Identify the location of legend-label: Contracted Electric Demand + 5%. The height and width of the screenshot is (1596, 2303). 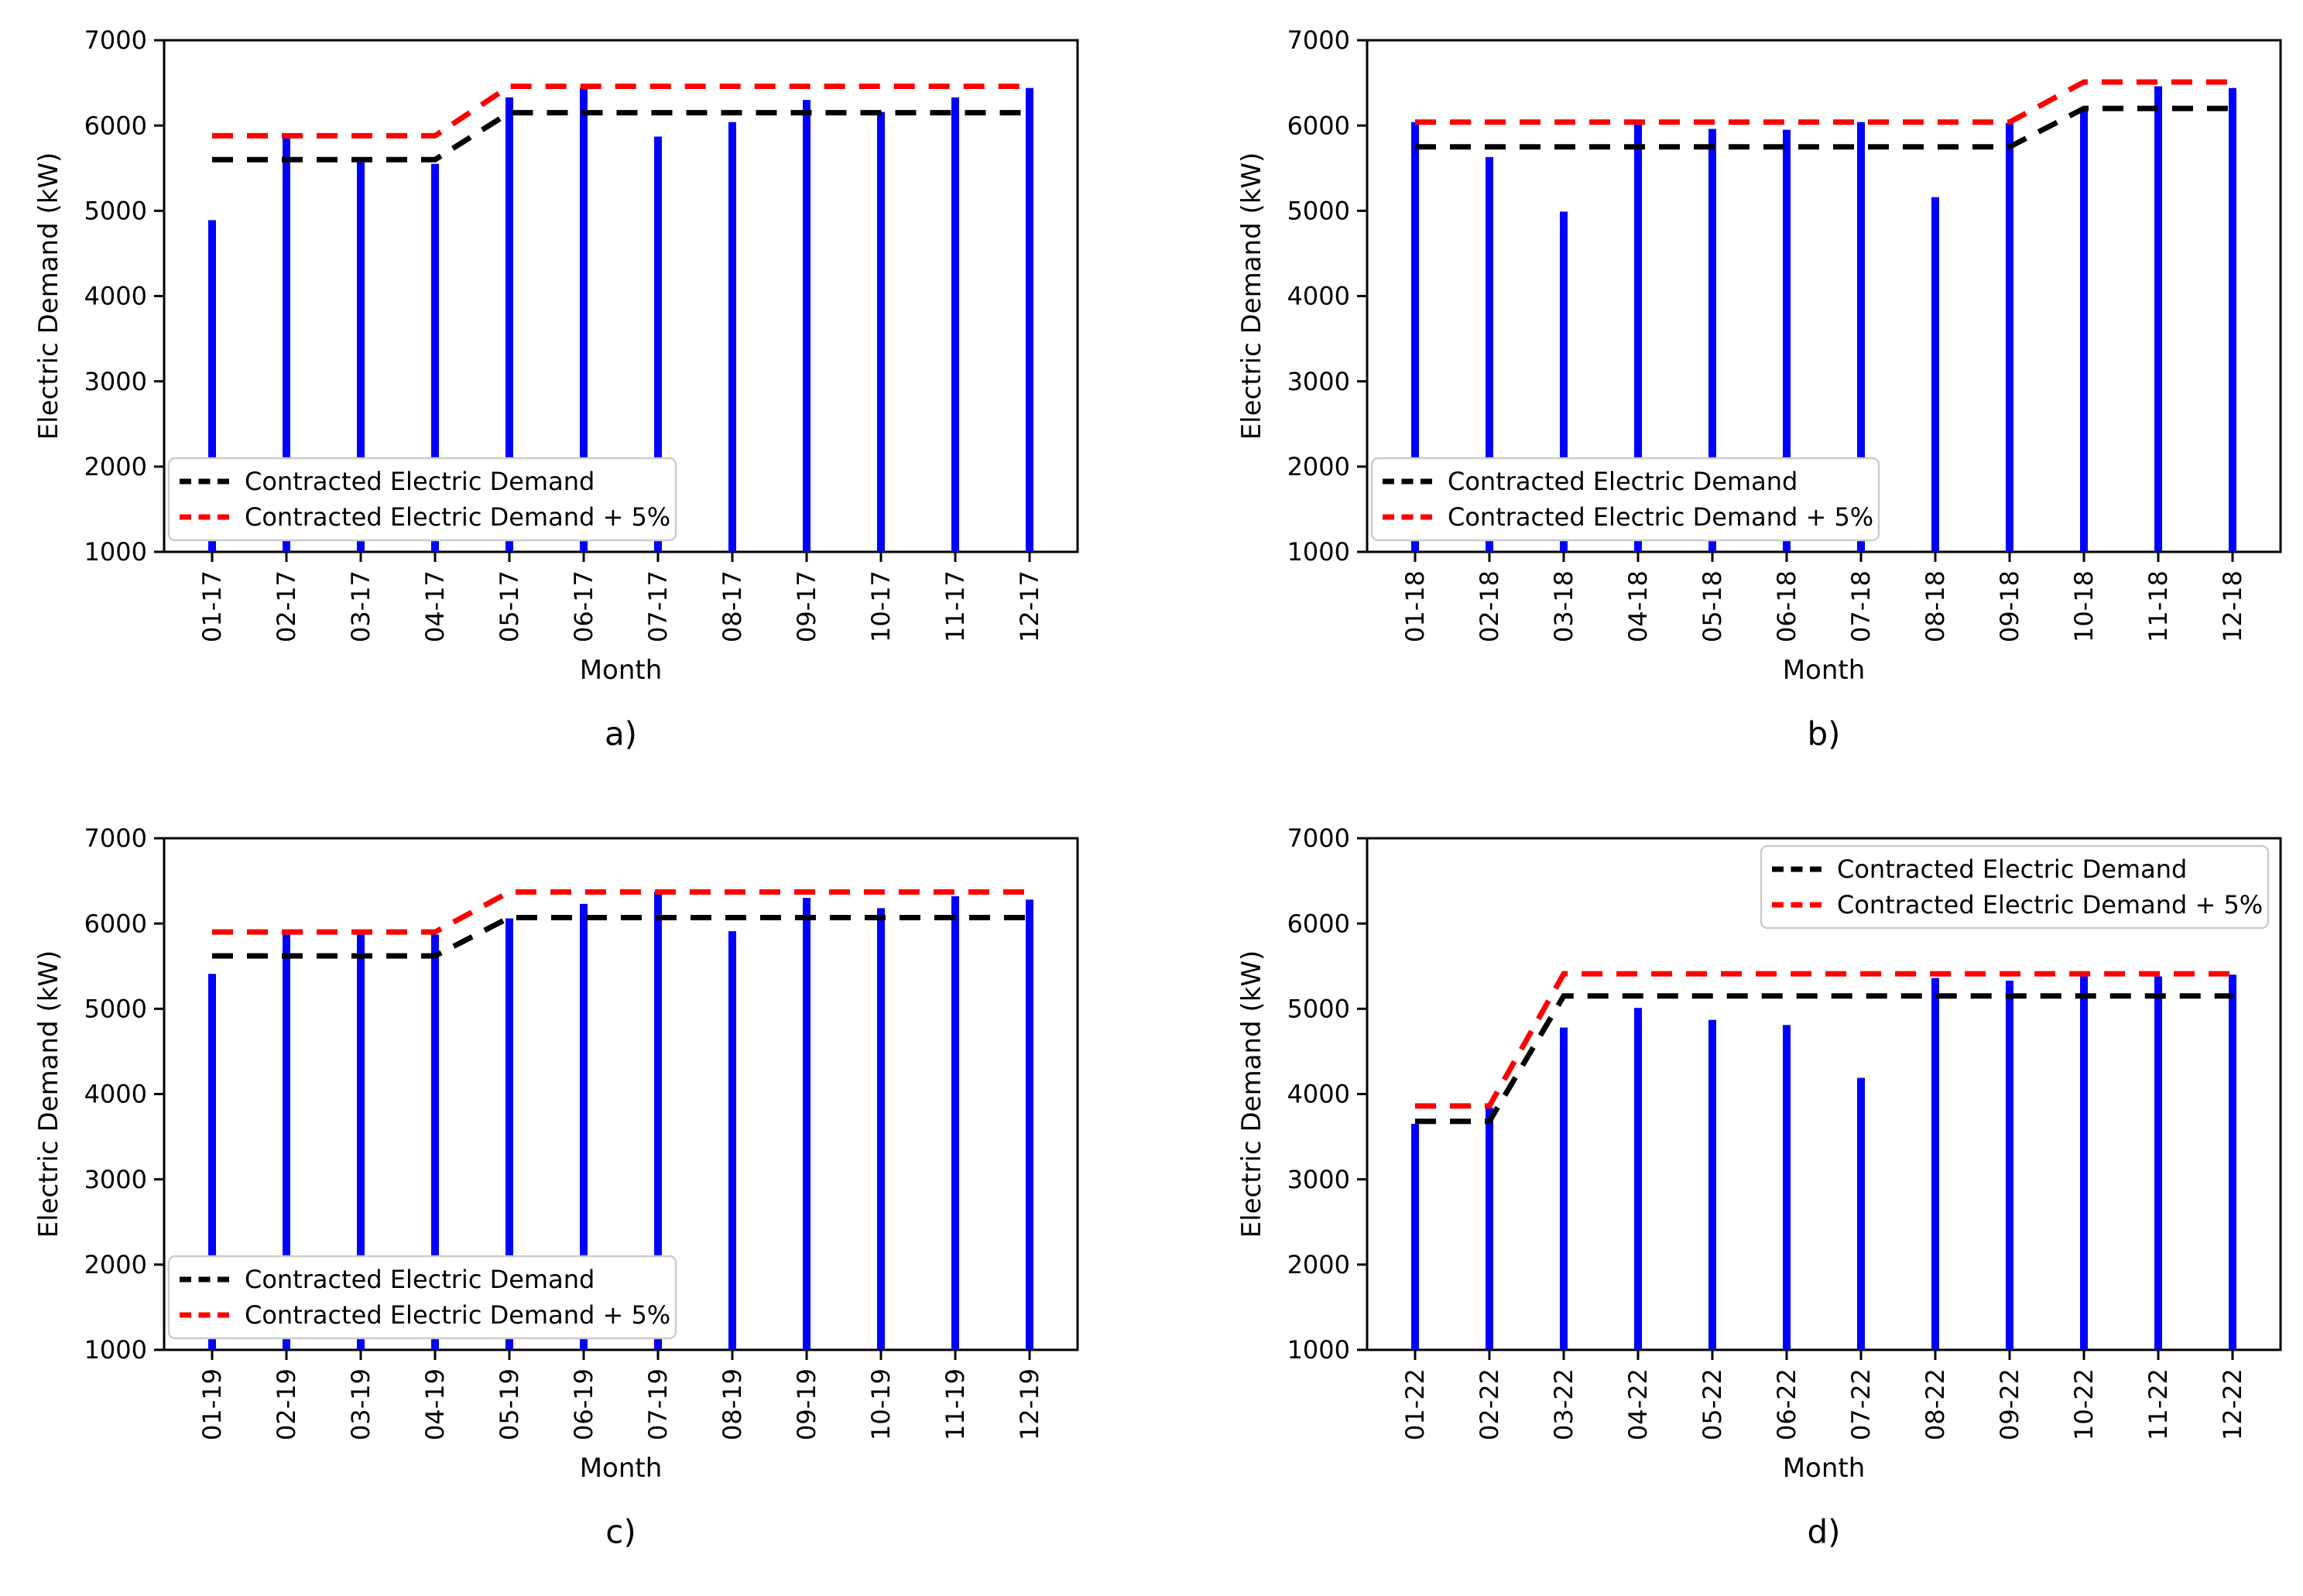
(2050, 905).